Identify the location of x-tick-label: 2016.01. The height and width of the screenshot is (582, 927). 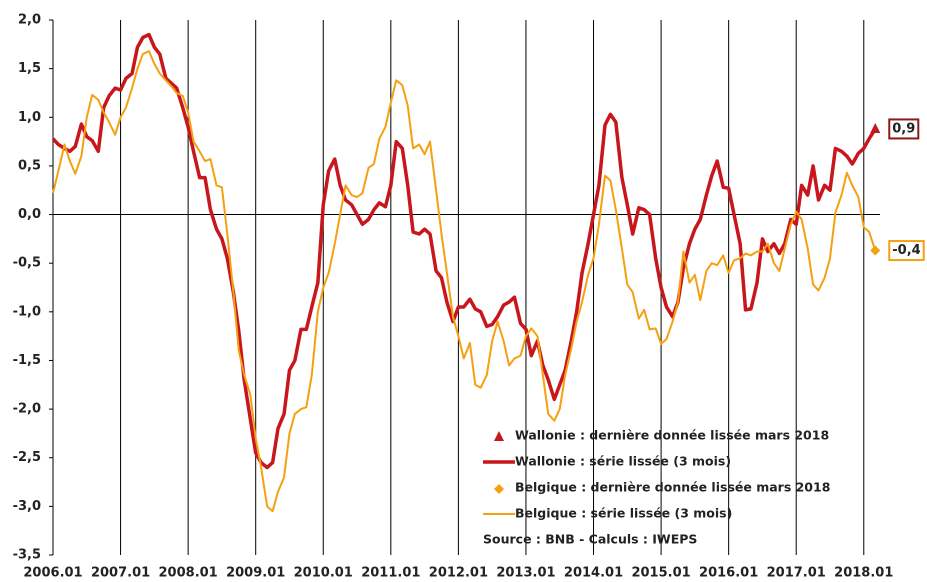
(728, 573).